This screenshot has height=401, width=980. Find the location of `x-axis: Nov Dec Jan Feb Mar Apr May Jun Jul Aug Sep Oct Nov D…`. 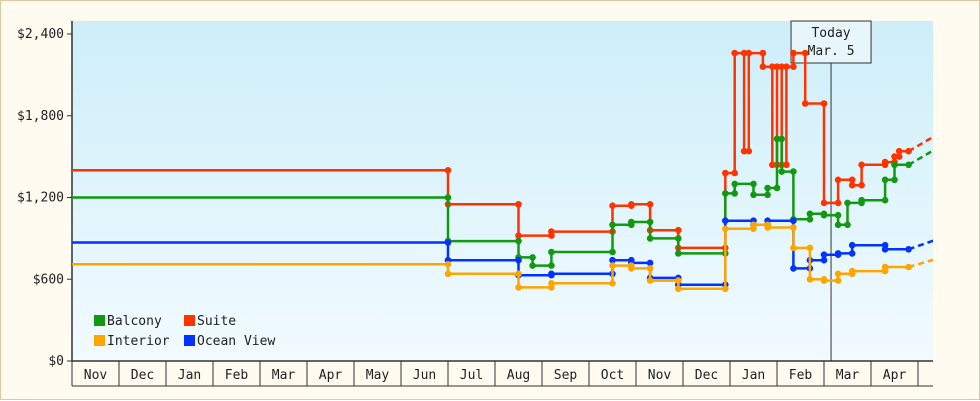

x-axis: Nov Dec Jan Feb Mar Apr May Jun Jul Aug Sep Oct Nov D… is located at coordinates (502, 373).